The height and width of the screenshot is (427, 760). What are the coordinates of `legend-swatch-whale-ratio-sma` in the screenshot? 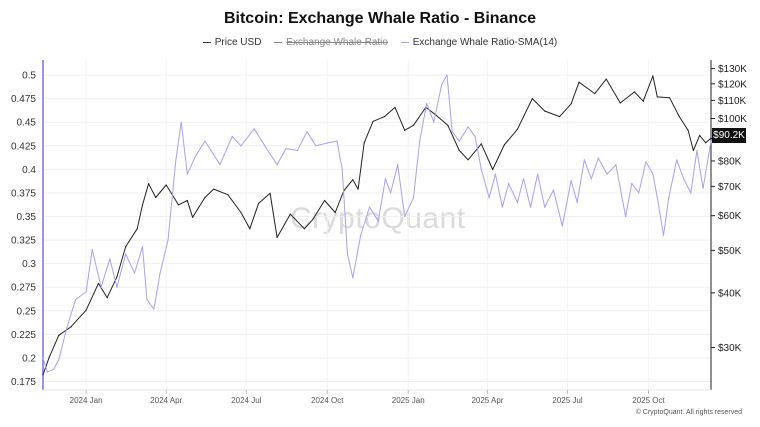 It's located at (404, 42).